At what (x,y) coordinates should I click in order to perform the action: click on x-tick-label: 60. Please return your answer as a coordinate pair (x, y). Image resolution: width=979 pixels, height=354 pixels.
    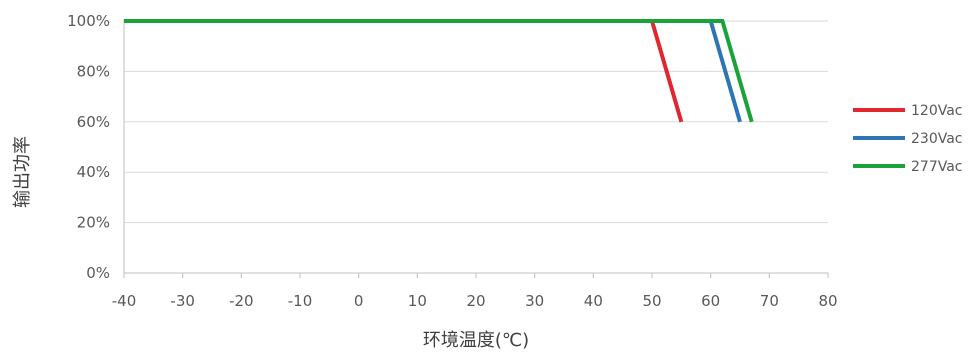
    Looking at the image, I should click on (710, 301).